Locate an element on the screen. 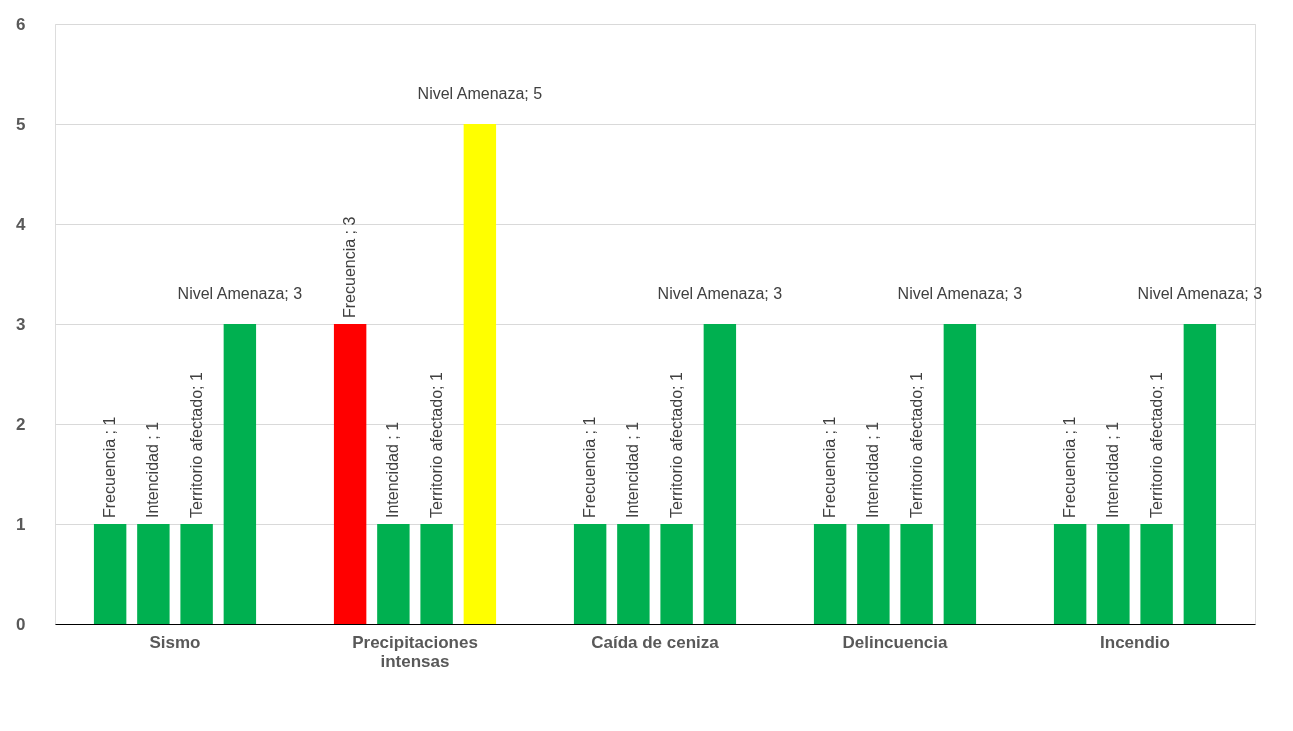  y-tick-label: 4 is located at coordinates (21, 224).